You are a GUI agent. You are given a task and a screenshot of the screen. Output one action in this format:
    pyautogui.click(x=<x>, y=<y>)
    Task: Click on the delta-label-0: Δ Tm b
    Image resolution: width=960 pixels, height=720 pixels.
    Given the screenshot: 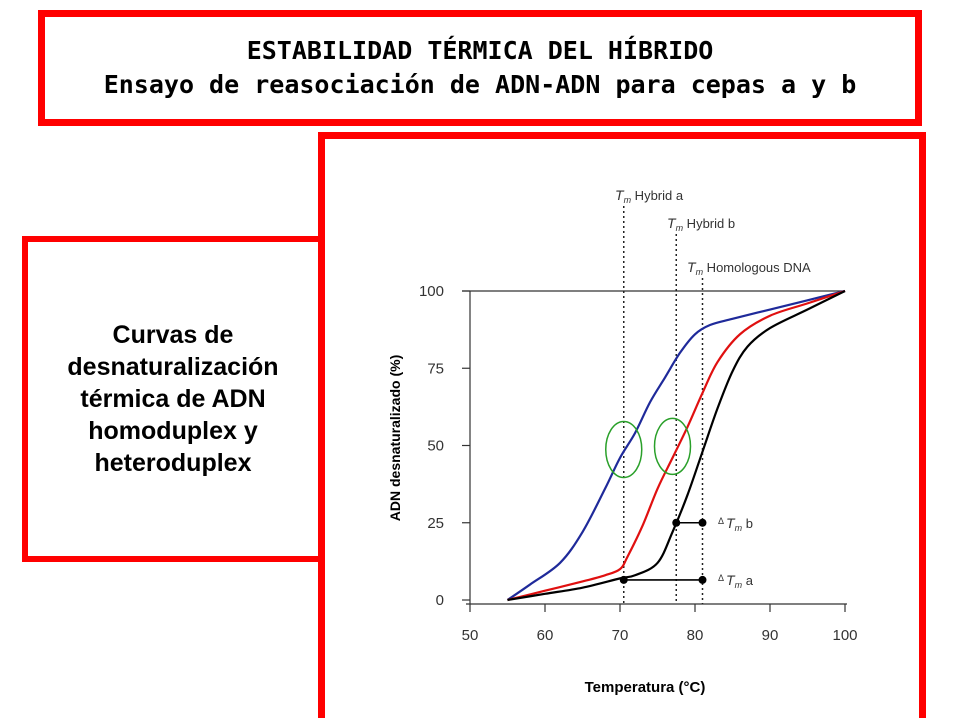 What is the action you would take?
    pyautogui.click(x=735, y=524)
    